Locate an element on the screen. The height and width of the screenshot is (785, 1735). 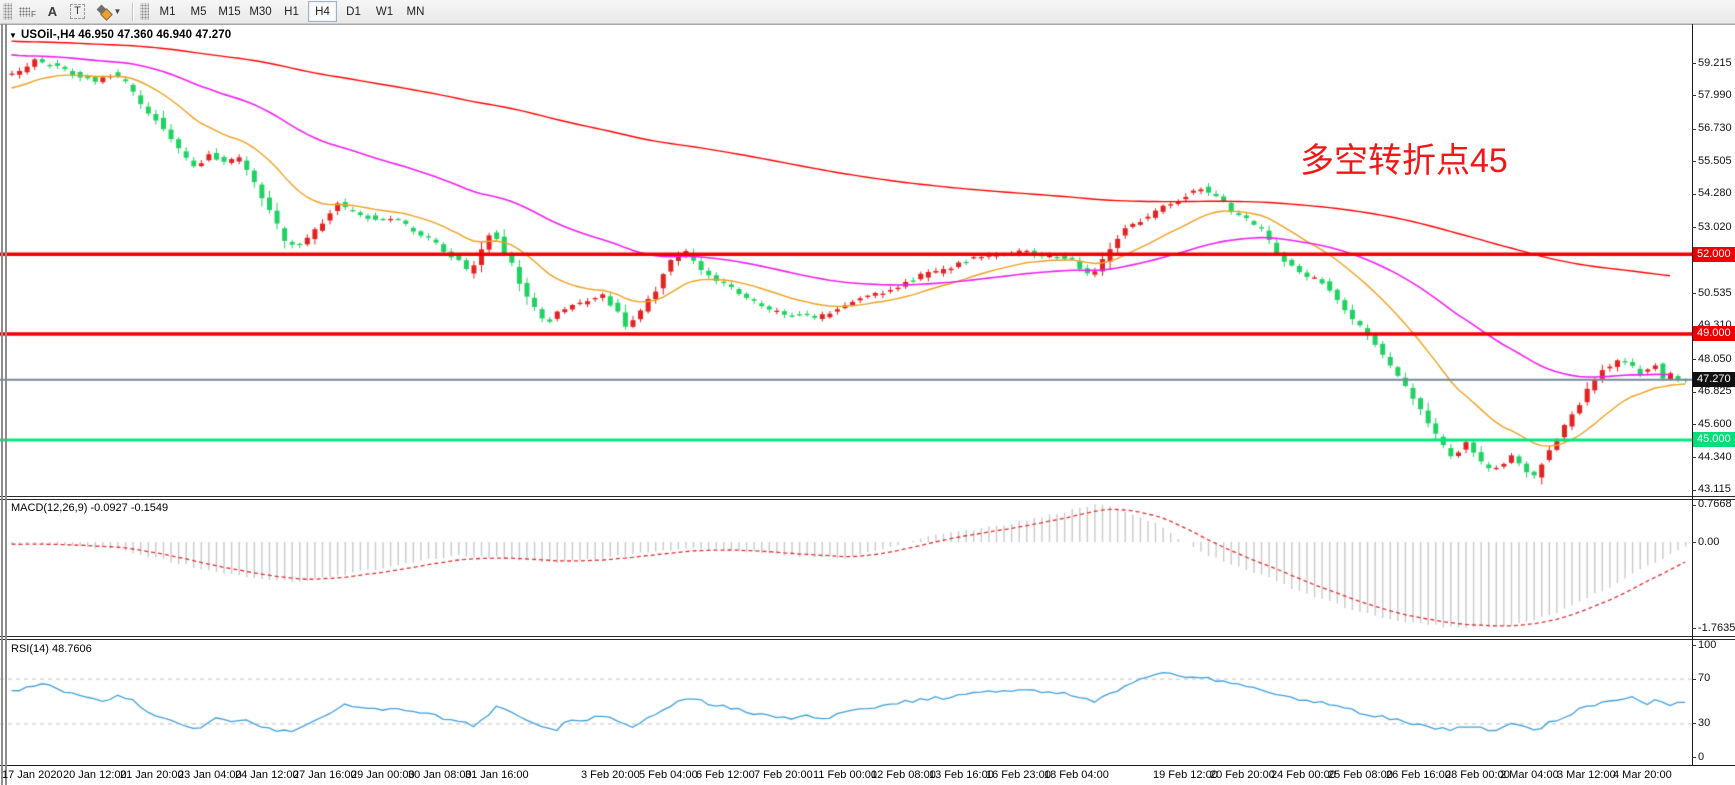
price-axis-tick: 48.050 is located at coordinates (1715, 359).